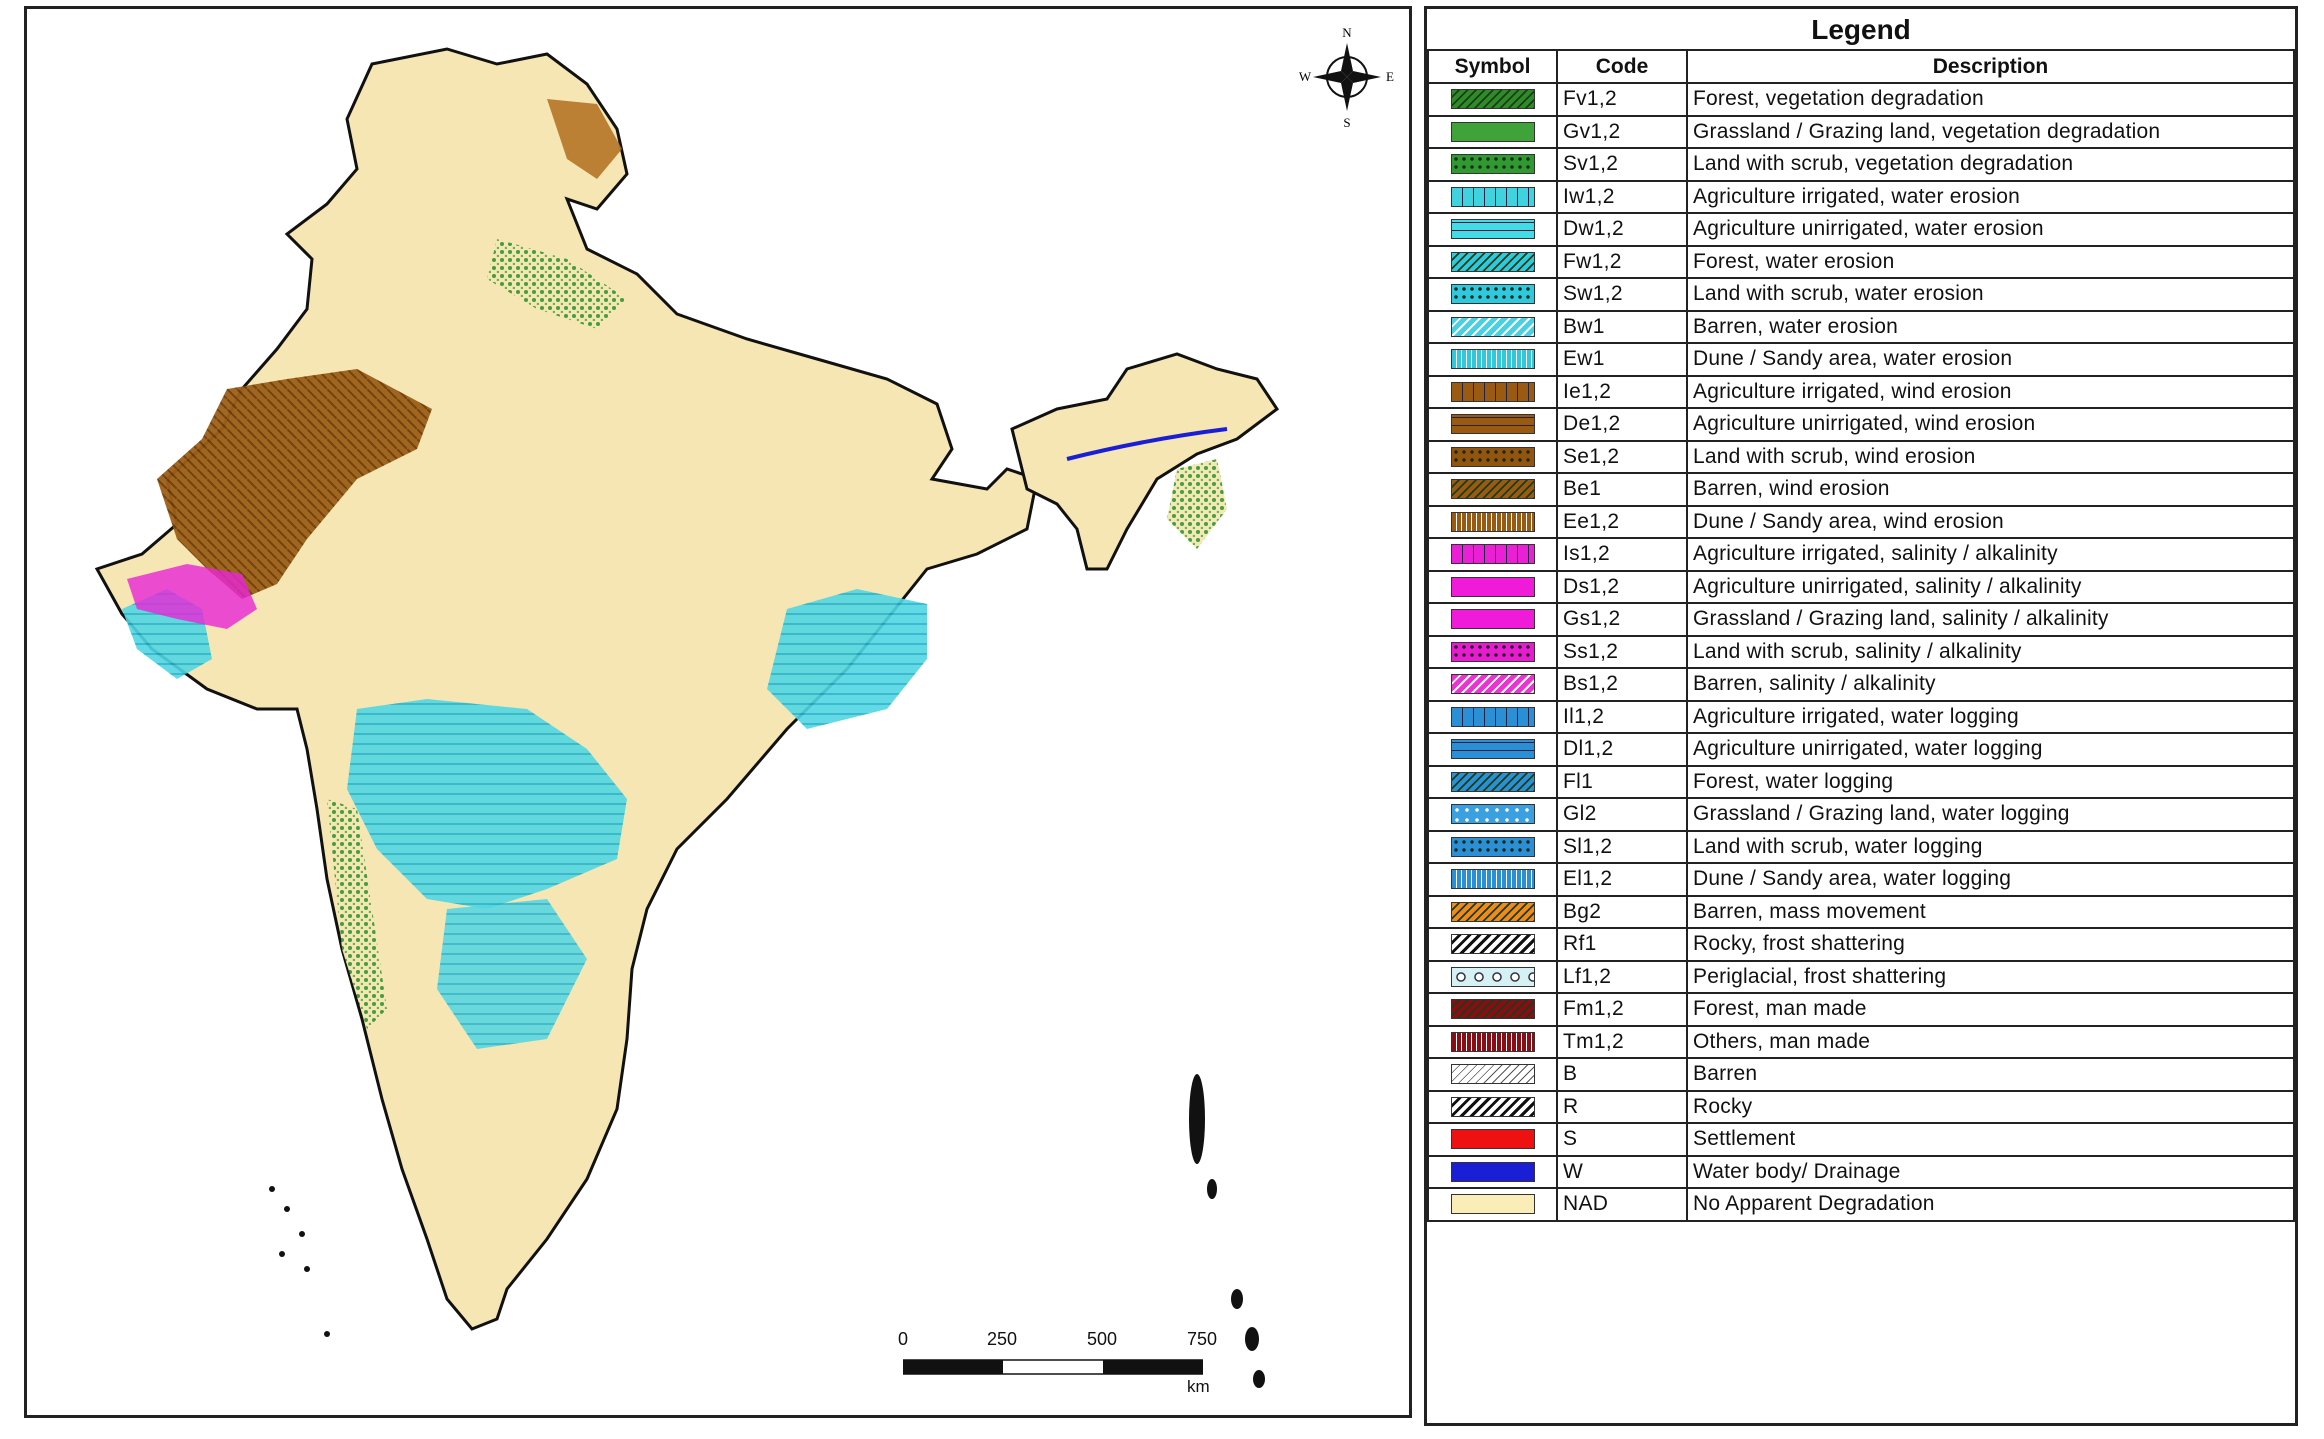 The width and height of the screenshot is (2324, 1439). Describe the element at coordinates (1990, 66) in the screenshot. I see `legend-header-description: Description` at that location.